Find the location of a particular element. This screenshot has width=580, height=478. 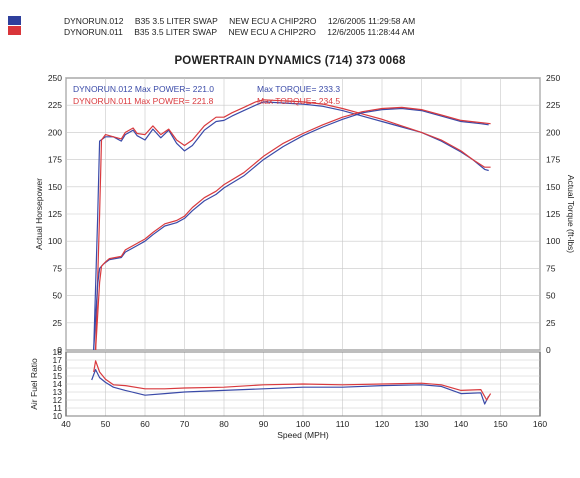

afr-tick-label: 11 is located at coordinates (57, 408).